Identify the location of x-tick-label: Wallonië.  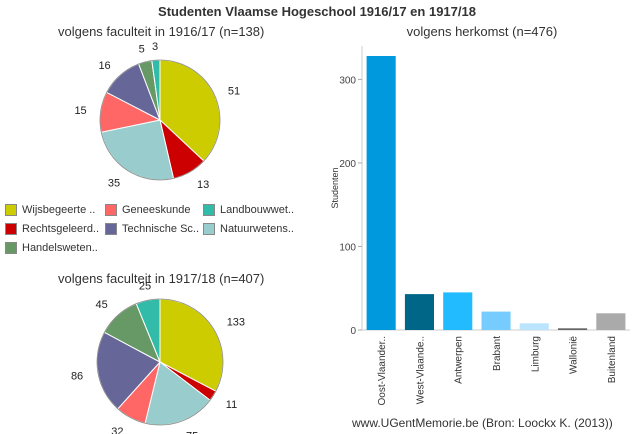
(574, 355).